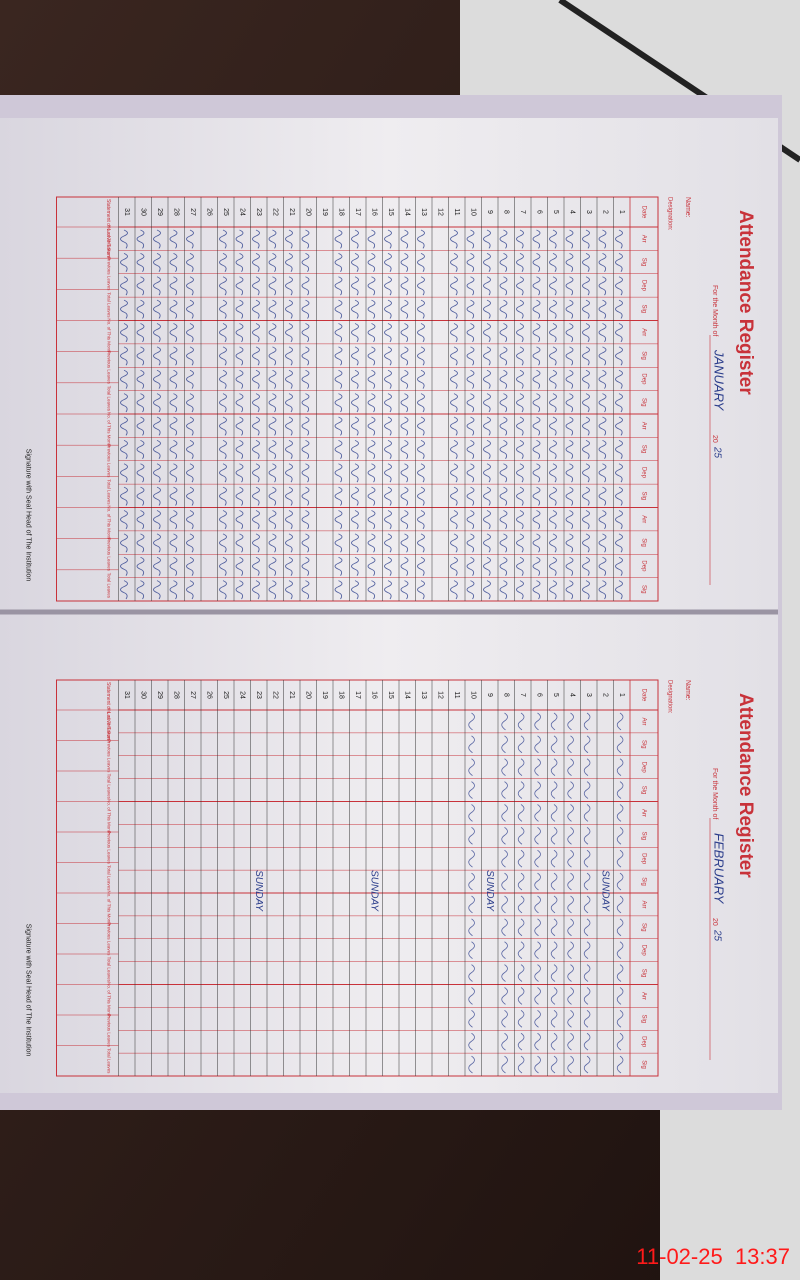  Describe the element at coordinates (643, 379) in the screenshot. I see `column-label: Dep` at that location.